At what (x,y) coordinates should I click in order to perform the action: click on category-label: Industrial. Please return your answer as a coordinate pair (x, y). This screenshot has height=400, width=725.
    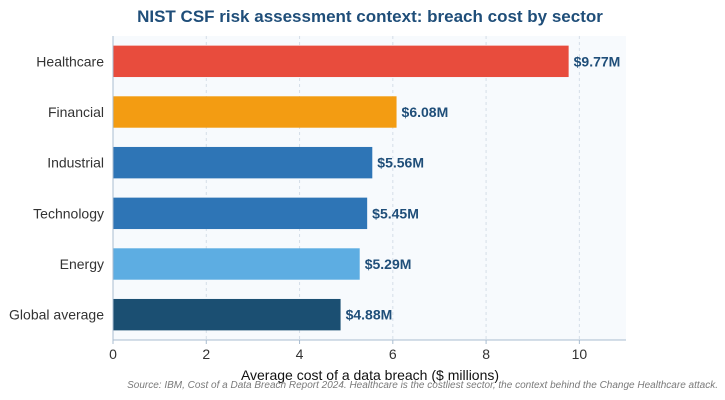
    Looking at the image, I should click on (75, 163).